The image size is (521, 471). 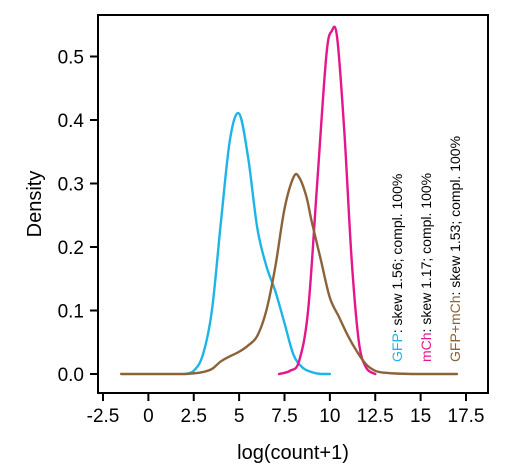 What do you see at coordinates (71, 121) in the screenshot?
I see `y-tick-label: 0.4` at bounding box center [71, 121].